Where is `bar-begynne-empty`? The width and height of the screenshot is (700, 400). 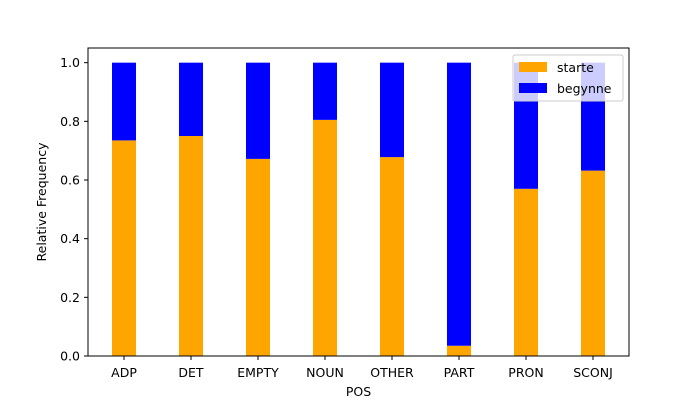
bar-begynne-empty is located at coordinates (258, 110).